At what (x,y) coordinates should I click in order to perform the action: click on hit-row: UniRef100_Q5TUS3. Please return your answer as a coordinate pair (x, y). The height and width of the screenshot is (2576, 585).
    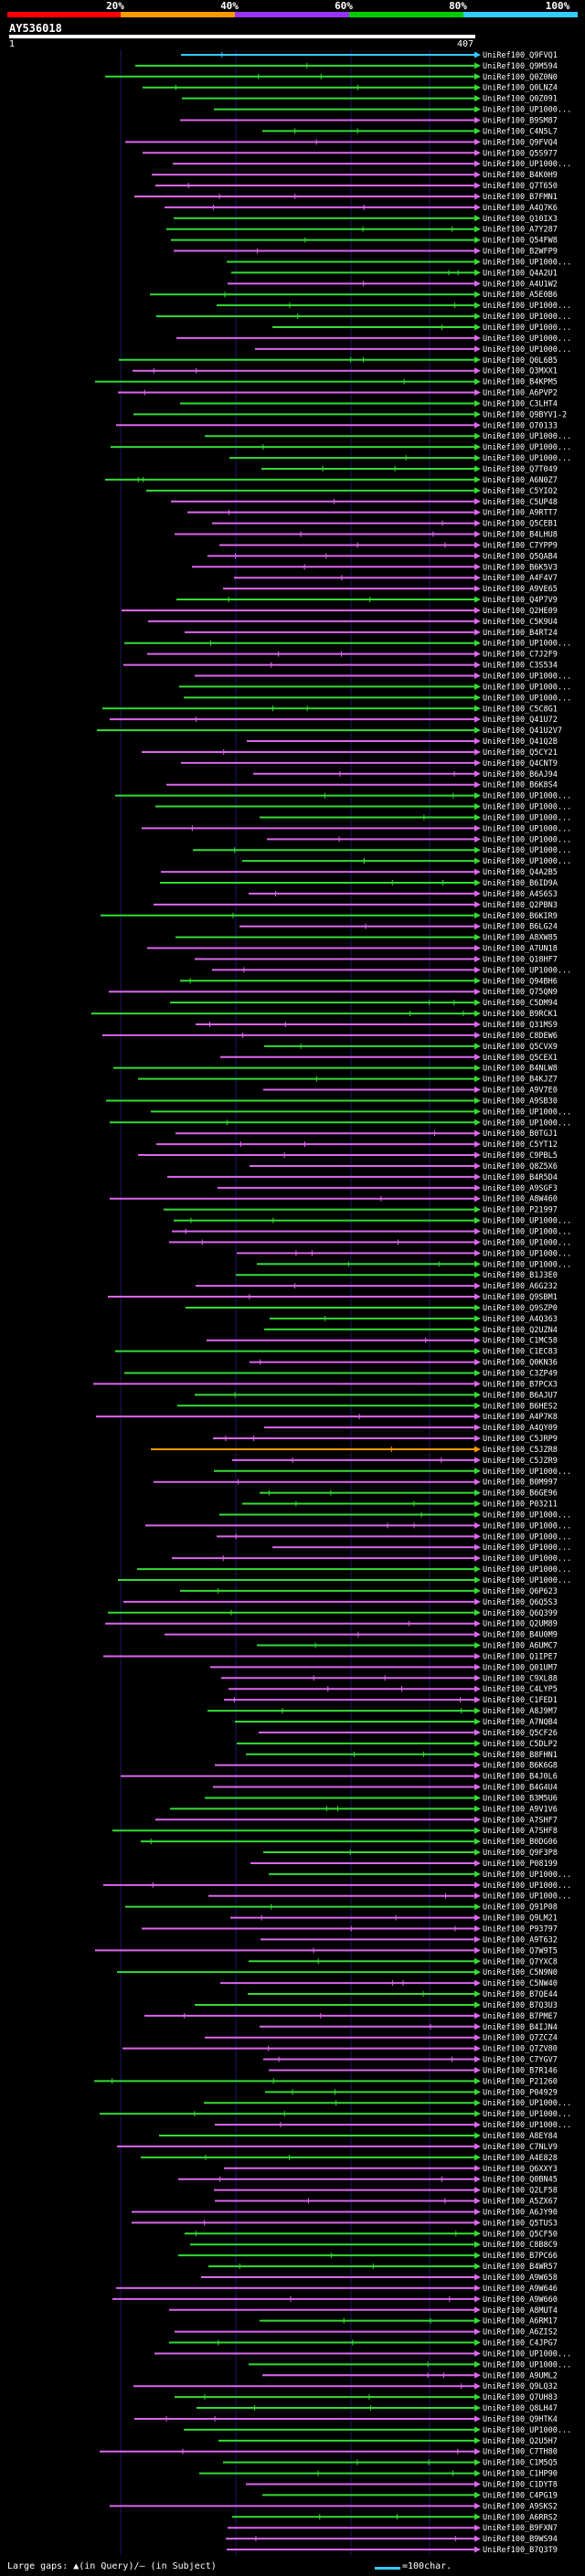
    Looking at the image, I should click on (345, 2223).